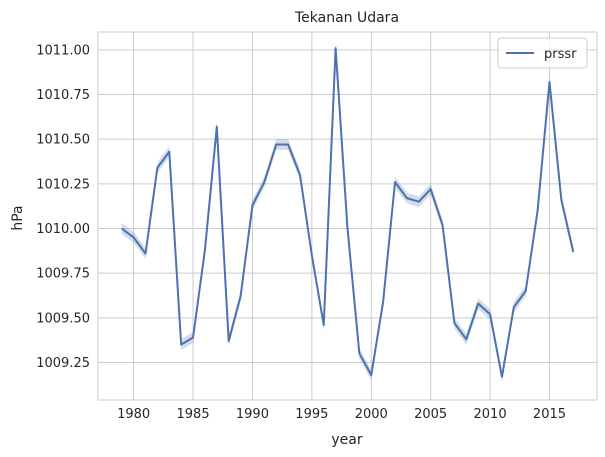  I want to click on y-tick-label: 1009.25, so click(63, 363).